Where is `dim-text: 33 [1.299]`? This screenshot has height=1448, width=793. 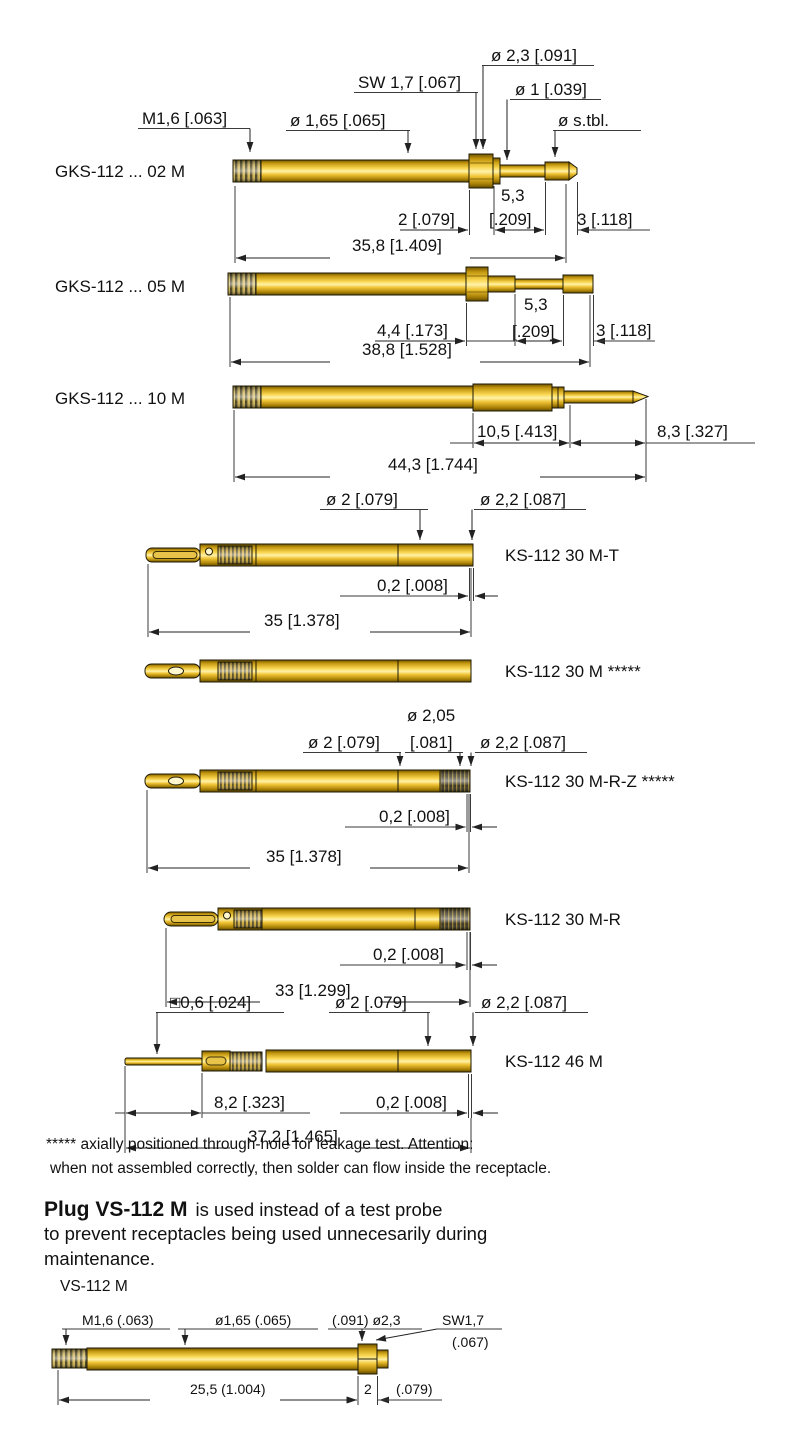 dim-text: 33 [1.299] is located at coordinates (313, 990).